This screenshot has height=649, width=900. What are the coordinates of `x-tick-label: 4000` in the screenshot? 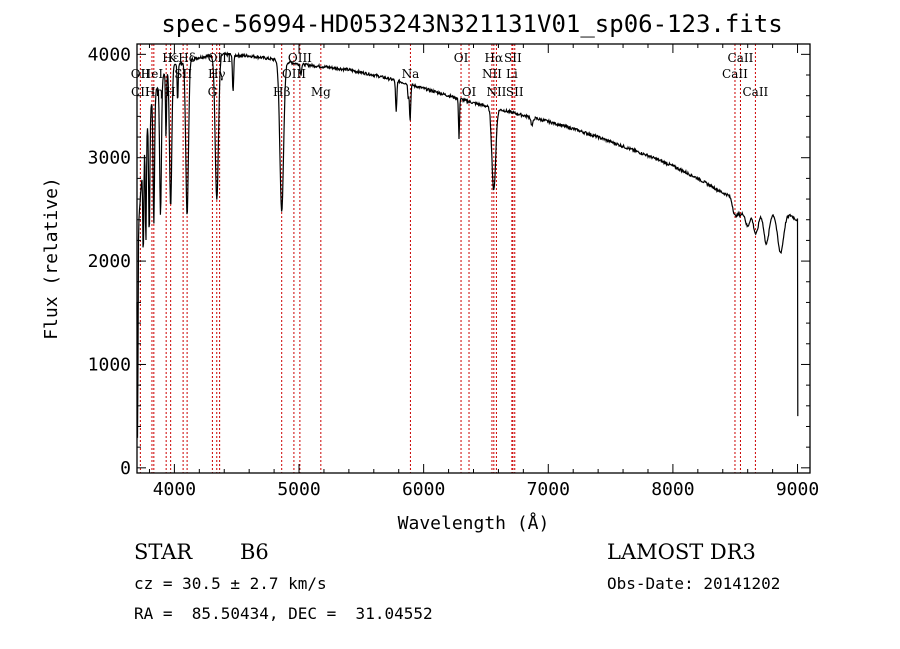 It's located at (174, 489).